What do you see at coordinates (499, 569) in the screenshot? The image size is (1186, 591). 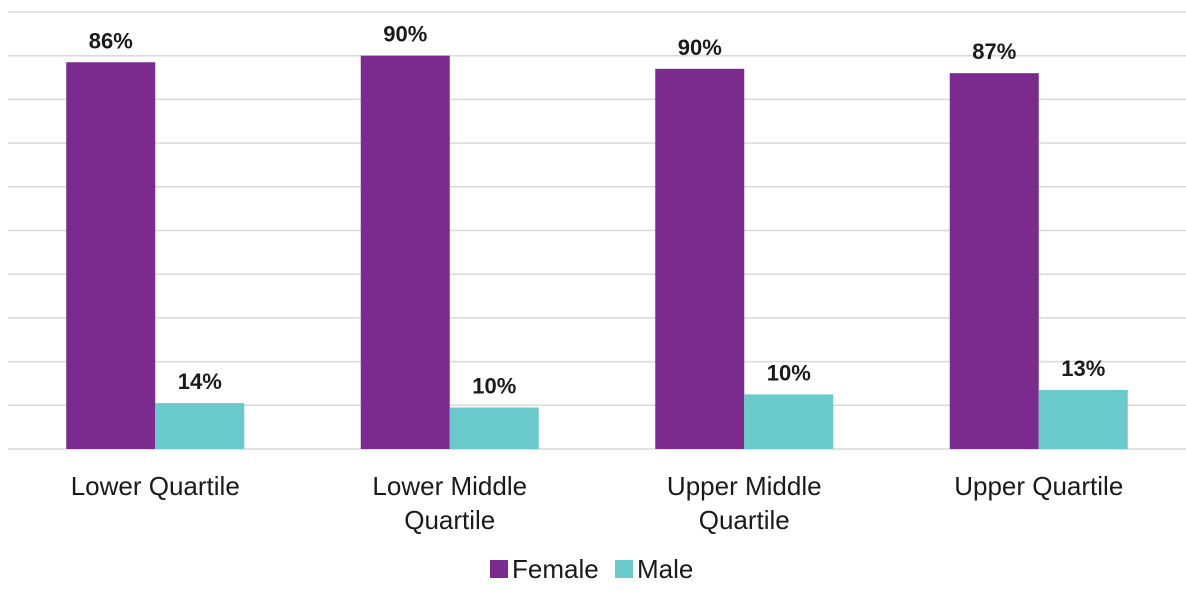 I see `legend-swatch-female` at bounding box center [499, 569].